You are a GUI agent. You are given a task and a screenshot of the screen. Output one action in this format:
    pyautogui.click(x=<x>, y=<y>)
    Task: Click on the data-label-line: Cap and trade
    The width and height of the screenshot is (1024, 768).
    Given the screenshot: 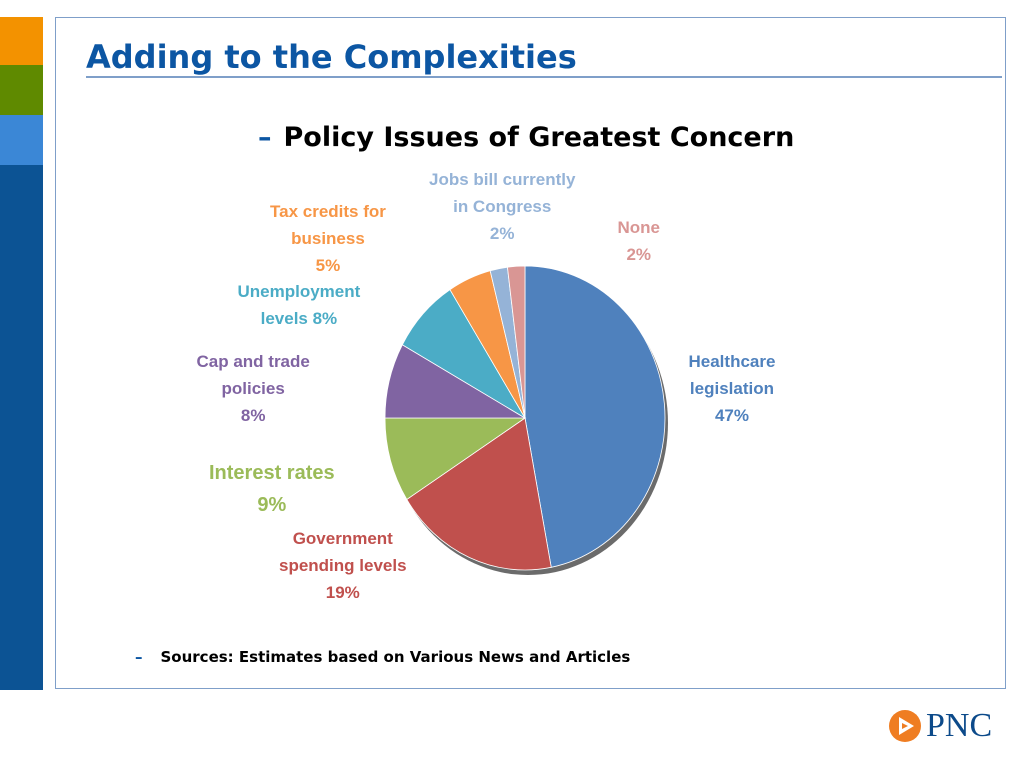 What is the action you would take?
    pyautogui.click(x=253, y=361)
    